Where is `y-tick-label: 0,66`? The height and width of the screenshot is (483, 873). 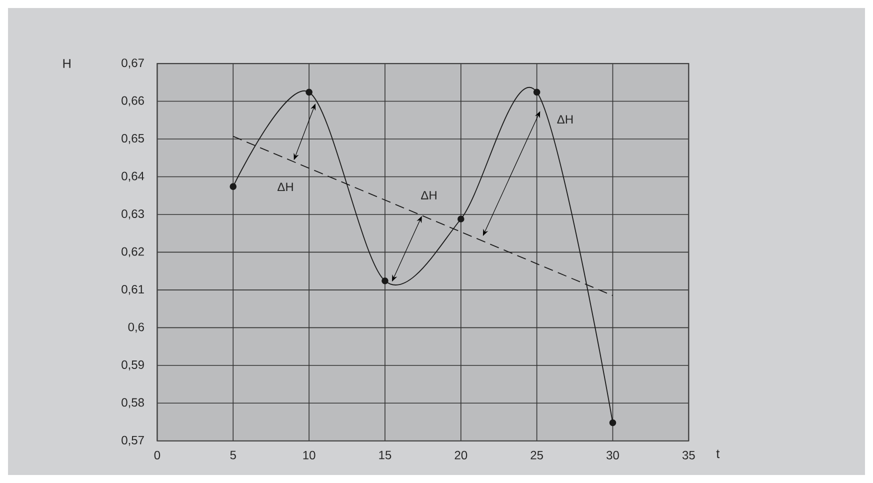 y-tick-label: 0,66 is located at coordinates (133, 101).